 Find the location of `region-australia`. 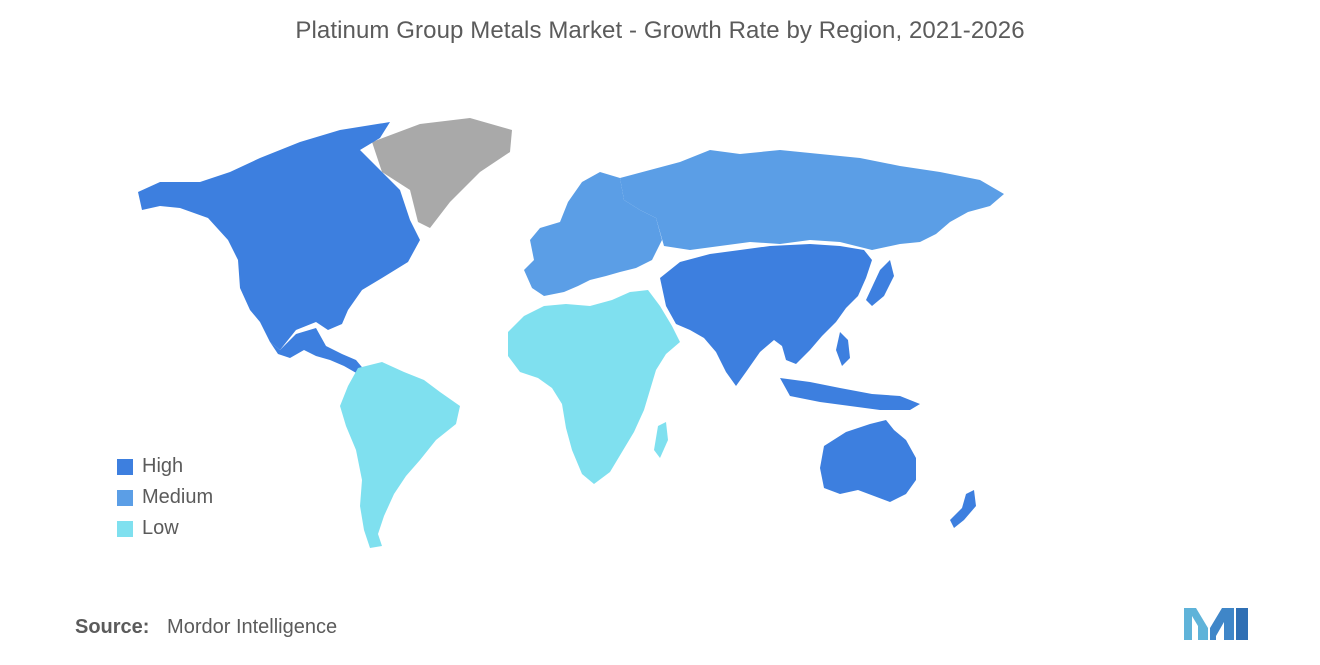

region-australia is located at coordinates (868, 461).